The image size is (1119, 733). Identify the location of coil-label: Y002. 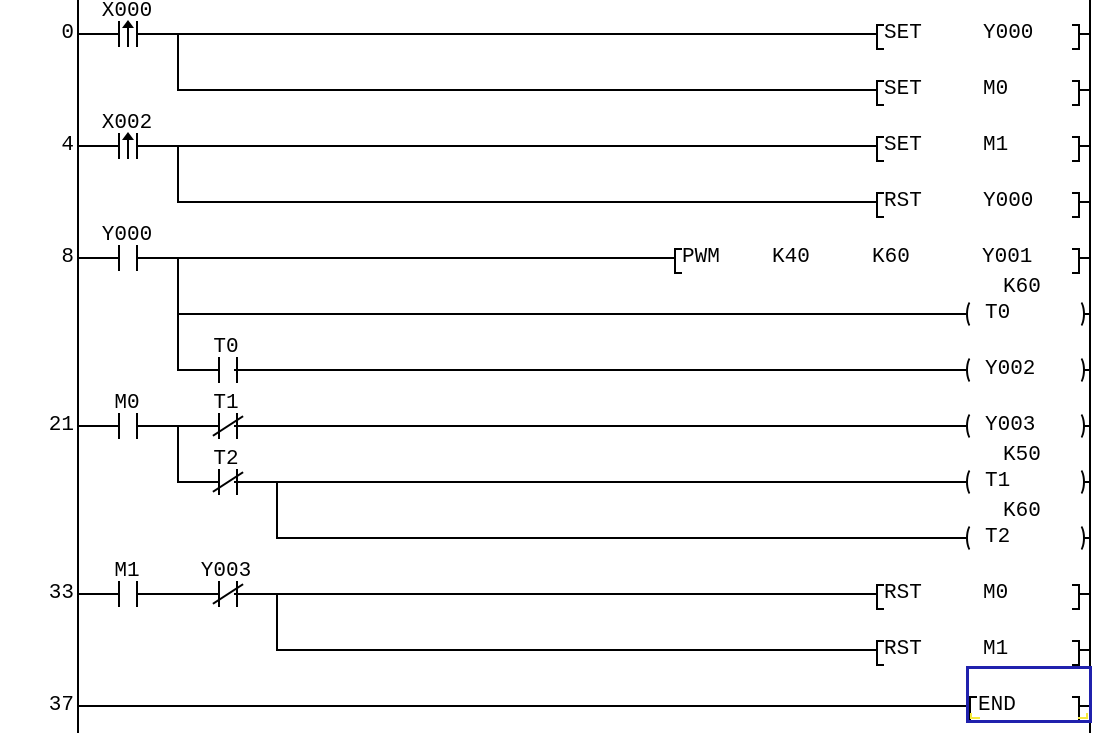
(1010, 369).